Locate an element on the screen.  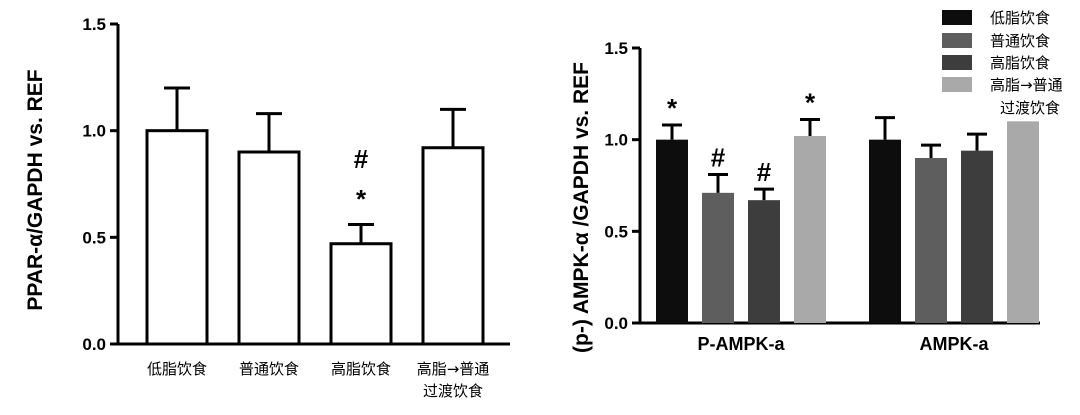
chart-1-y-axis-label: PPAR-α/GAPDH vs. REF is located at coordinates (35, 189).